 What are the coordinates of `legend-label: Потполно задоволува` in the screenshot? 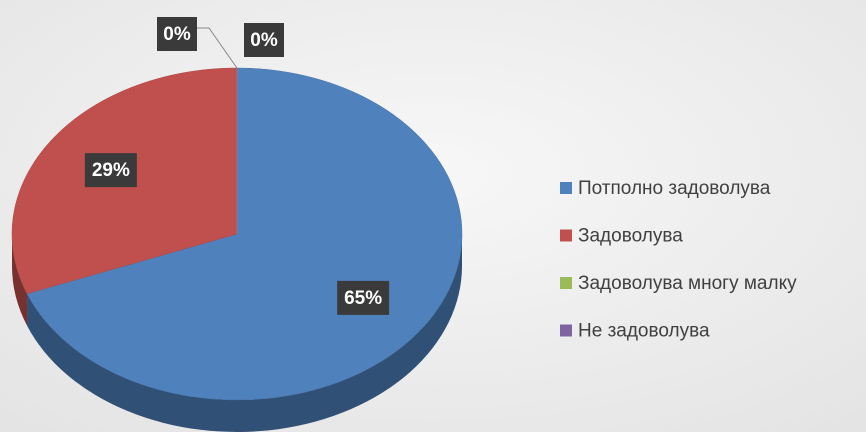 It's located at (674, 188).